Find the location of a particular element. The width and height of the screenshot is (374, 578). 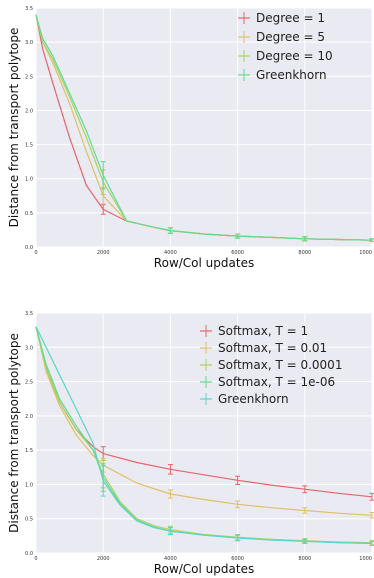

legend-label: Degree = 5 is located at coordinates (290, 37).